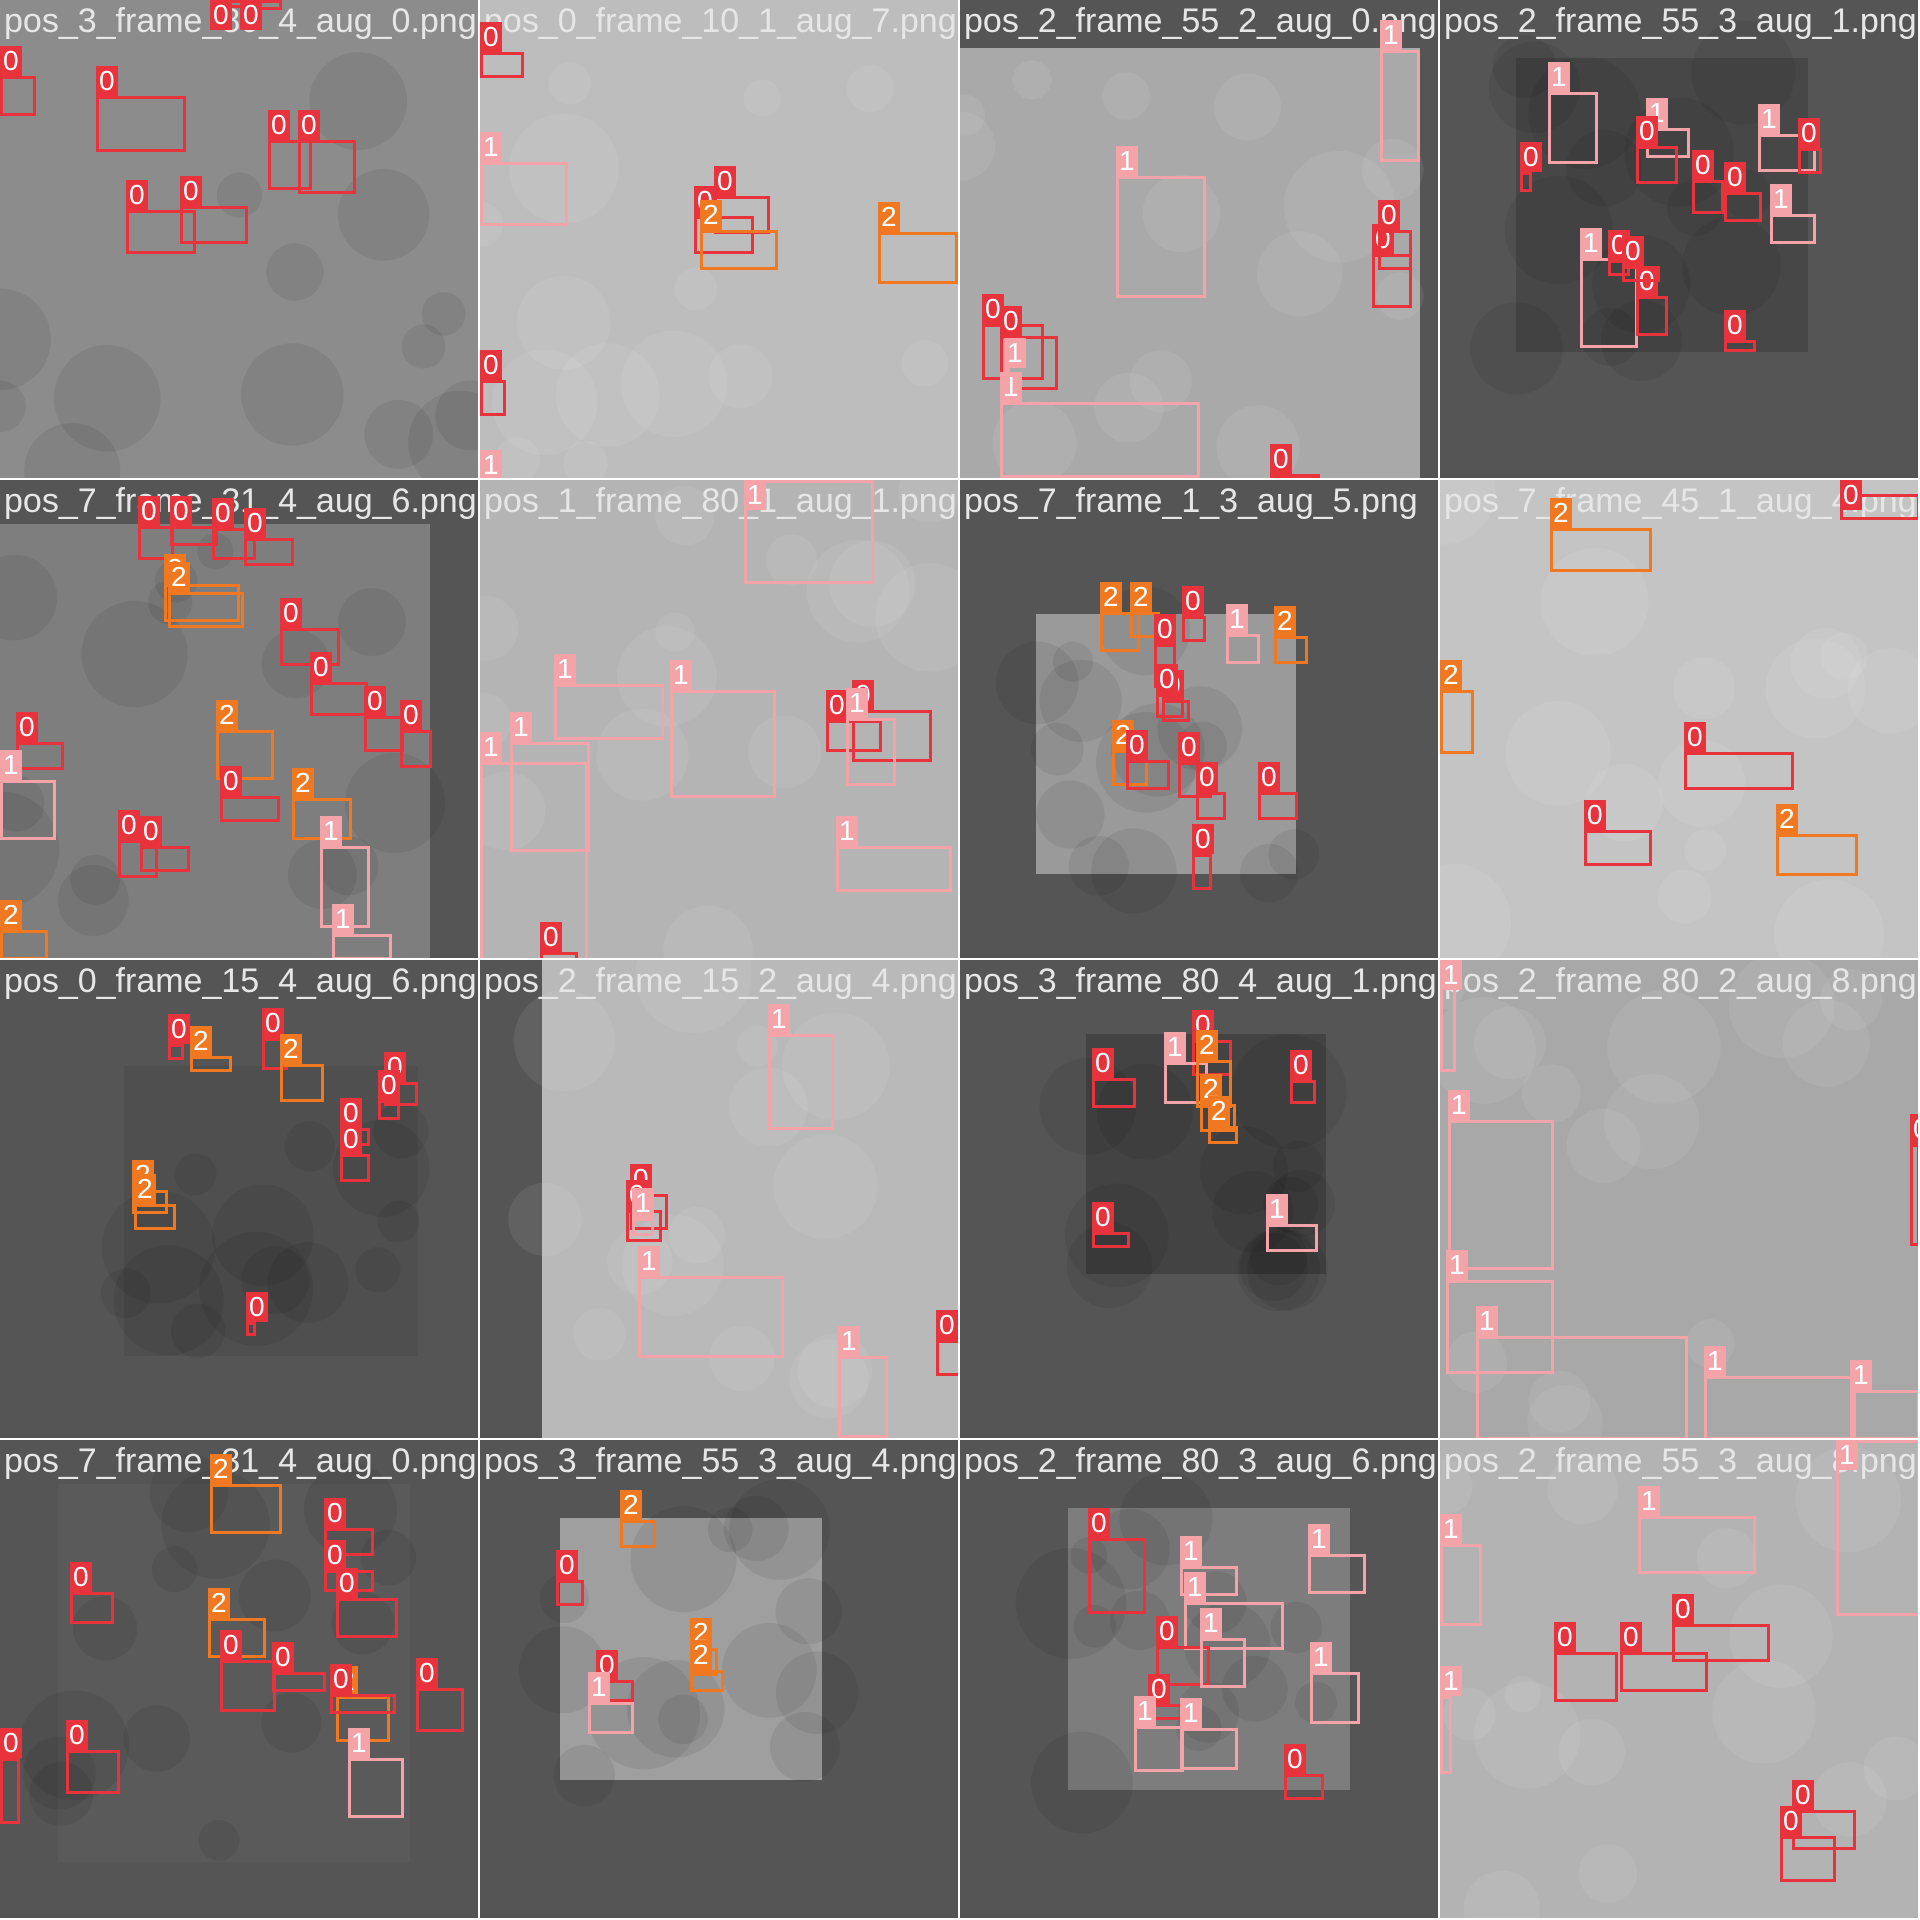  I want to click on image-tile: pos_7_frame_31_4_aug_0.png20000200200100, so click(239, 1679).